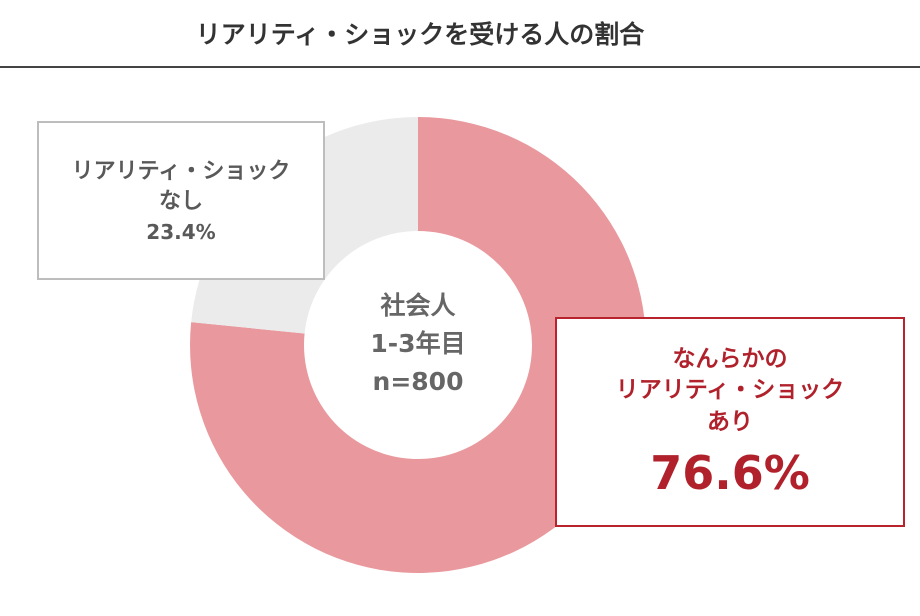 The height and width of the screenshot is (616, 920). Describe the element at coordinates (417, 305) in the screenshot. I see `center-text: 社会人` at that location.